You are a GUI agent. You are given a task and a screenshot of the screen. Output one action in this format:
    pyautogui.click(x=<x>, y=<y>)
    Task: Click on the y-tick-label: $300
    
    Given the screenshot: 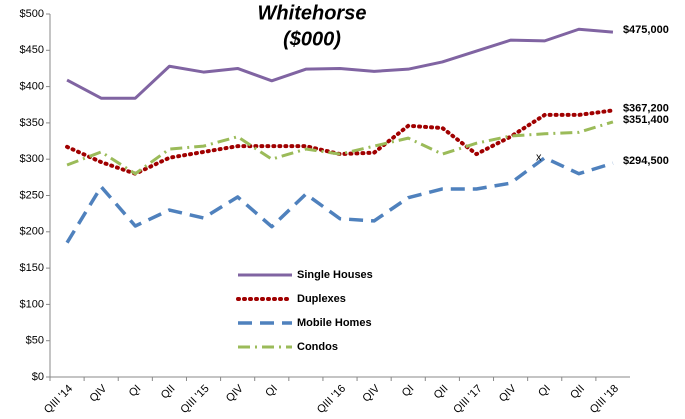 What is the action you would take?
    pyautogui.click(x=32, y=159)
    